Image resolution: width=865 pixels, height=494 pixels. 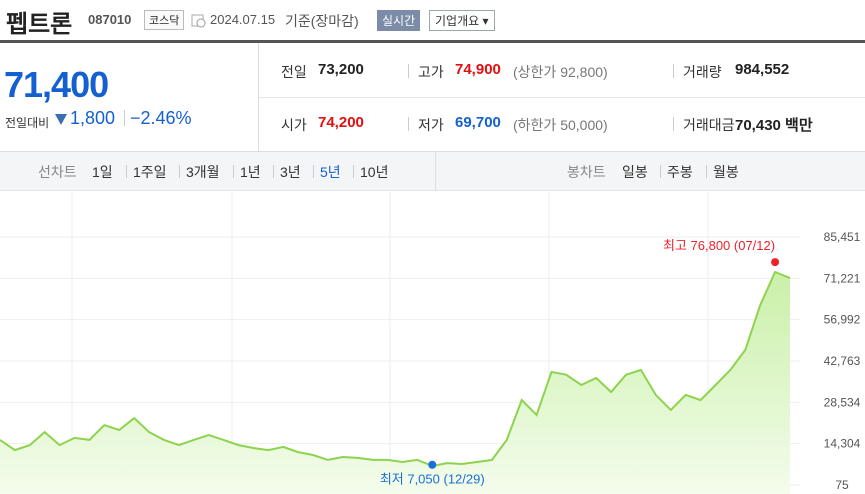 I want to click on candle-tab: 일봉, so click(x=635, y=172).